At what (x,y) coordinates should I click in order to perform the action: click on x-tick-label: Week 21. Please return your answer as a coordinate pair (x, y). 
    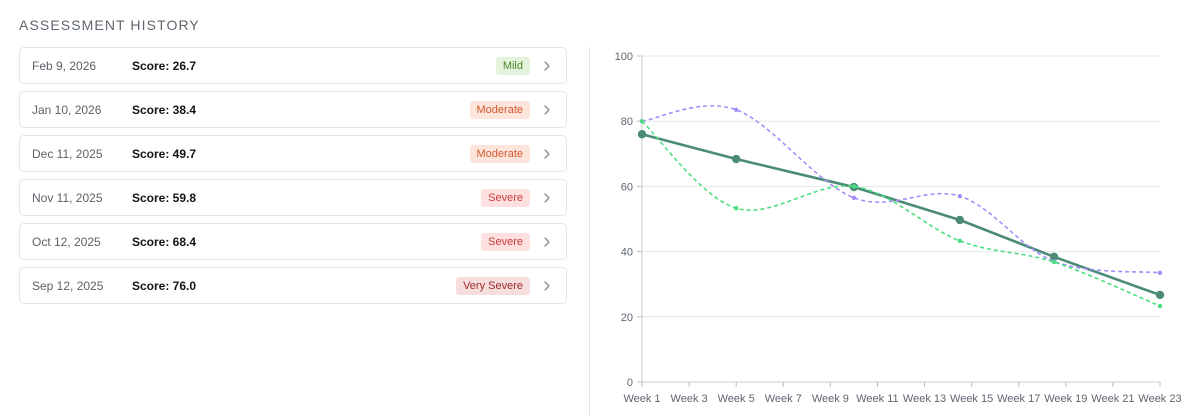
    Looking at the image, I should click on (1112, 399).